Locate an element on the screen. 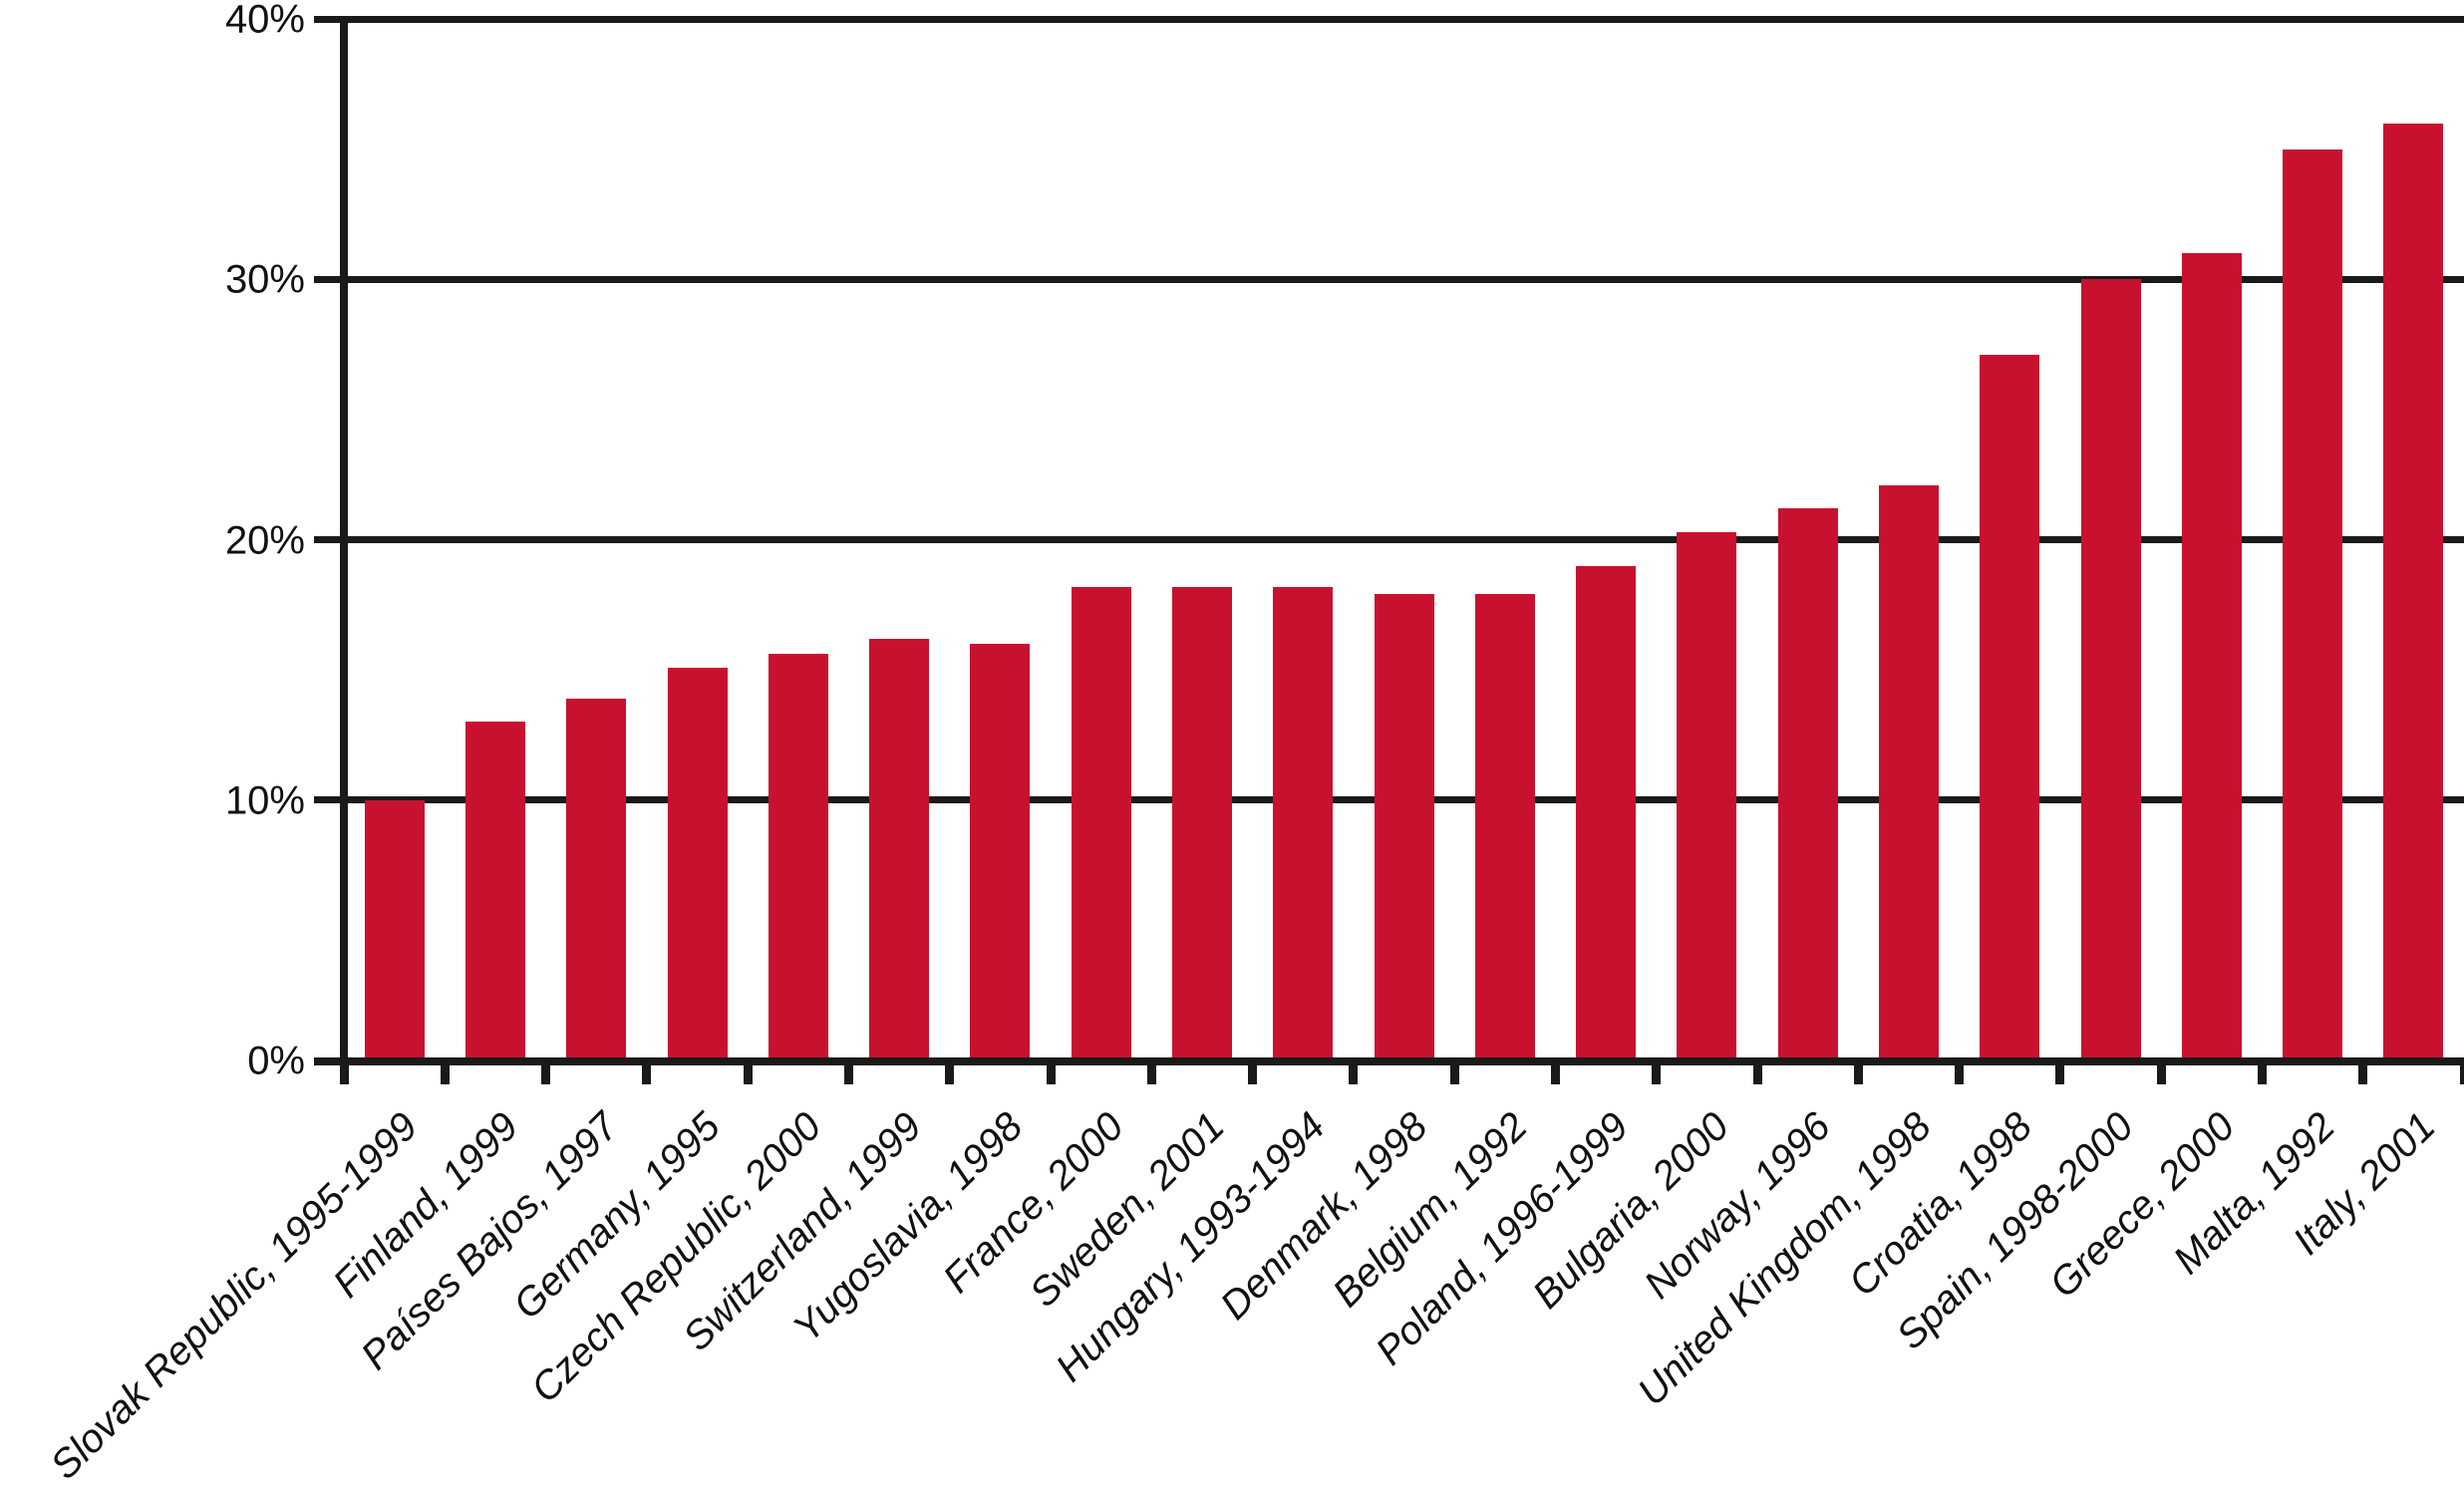 The image size is (2464, 1489). bar-croatia is located at coordinates (2010, 708).